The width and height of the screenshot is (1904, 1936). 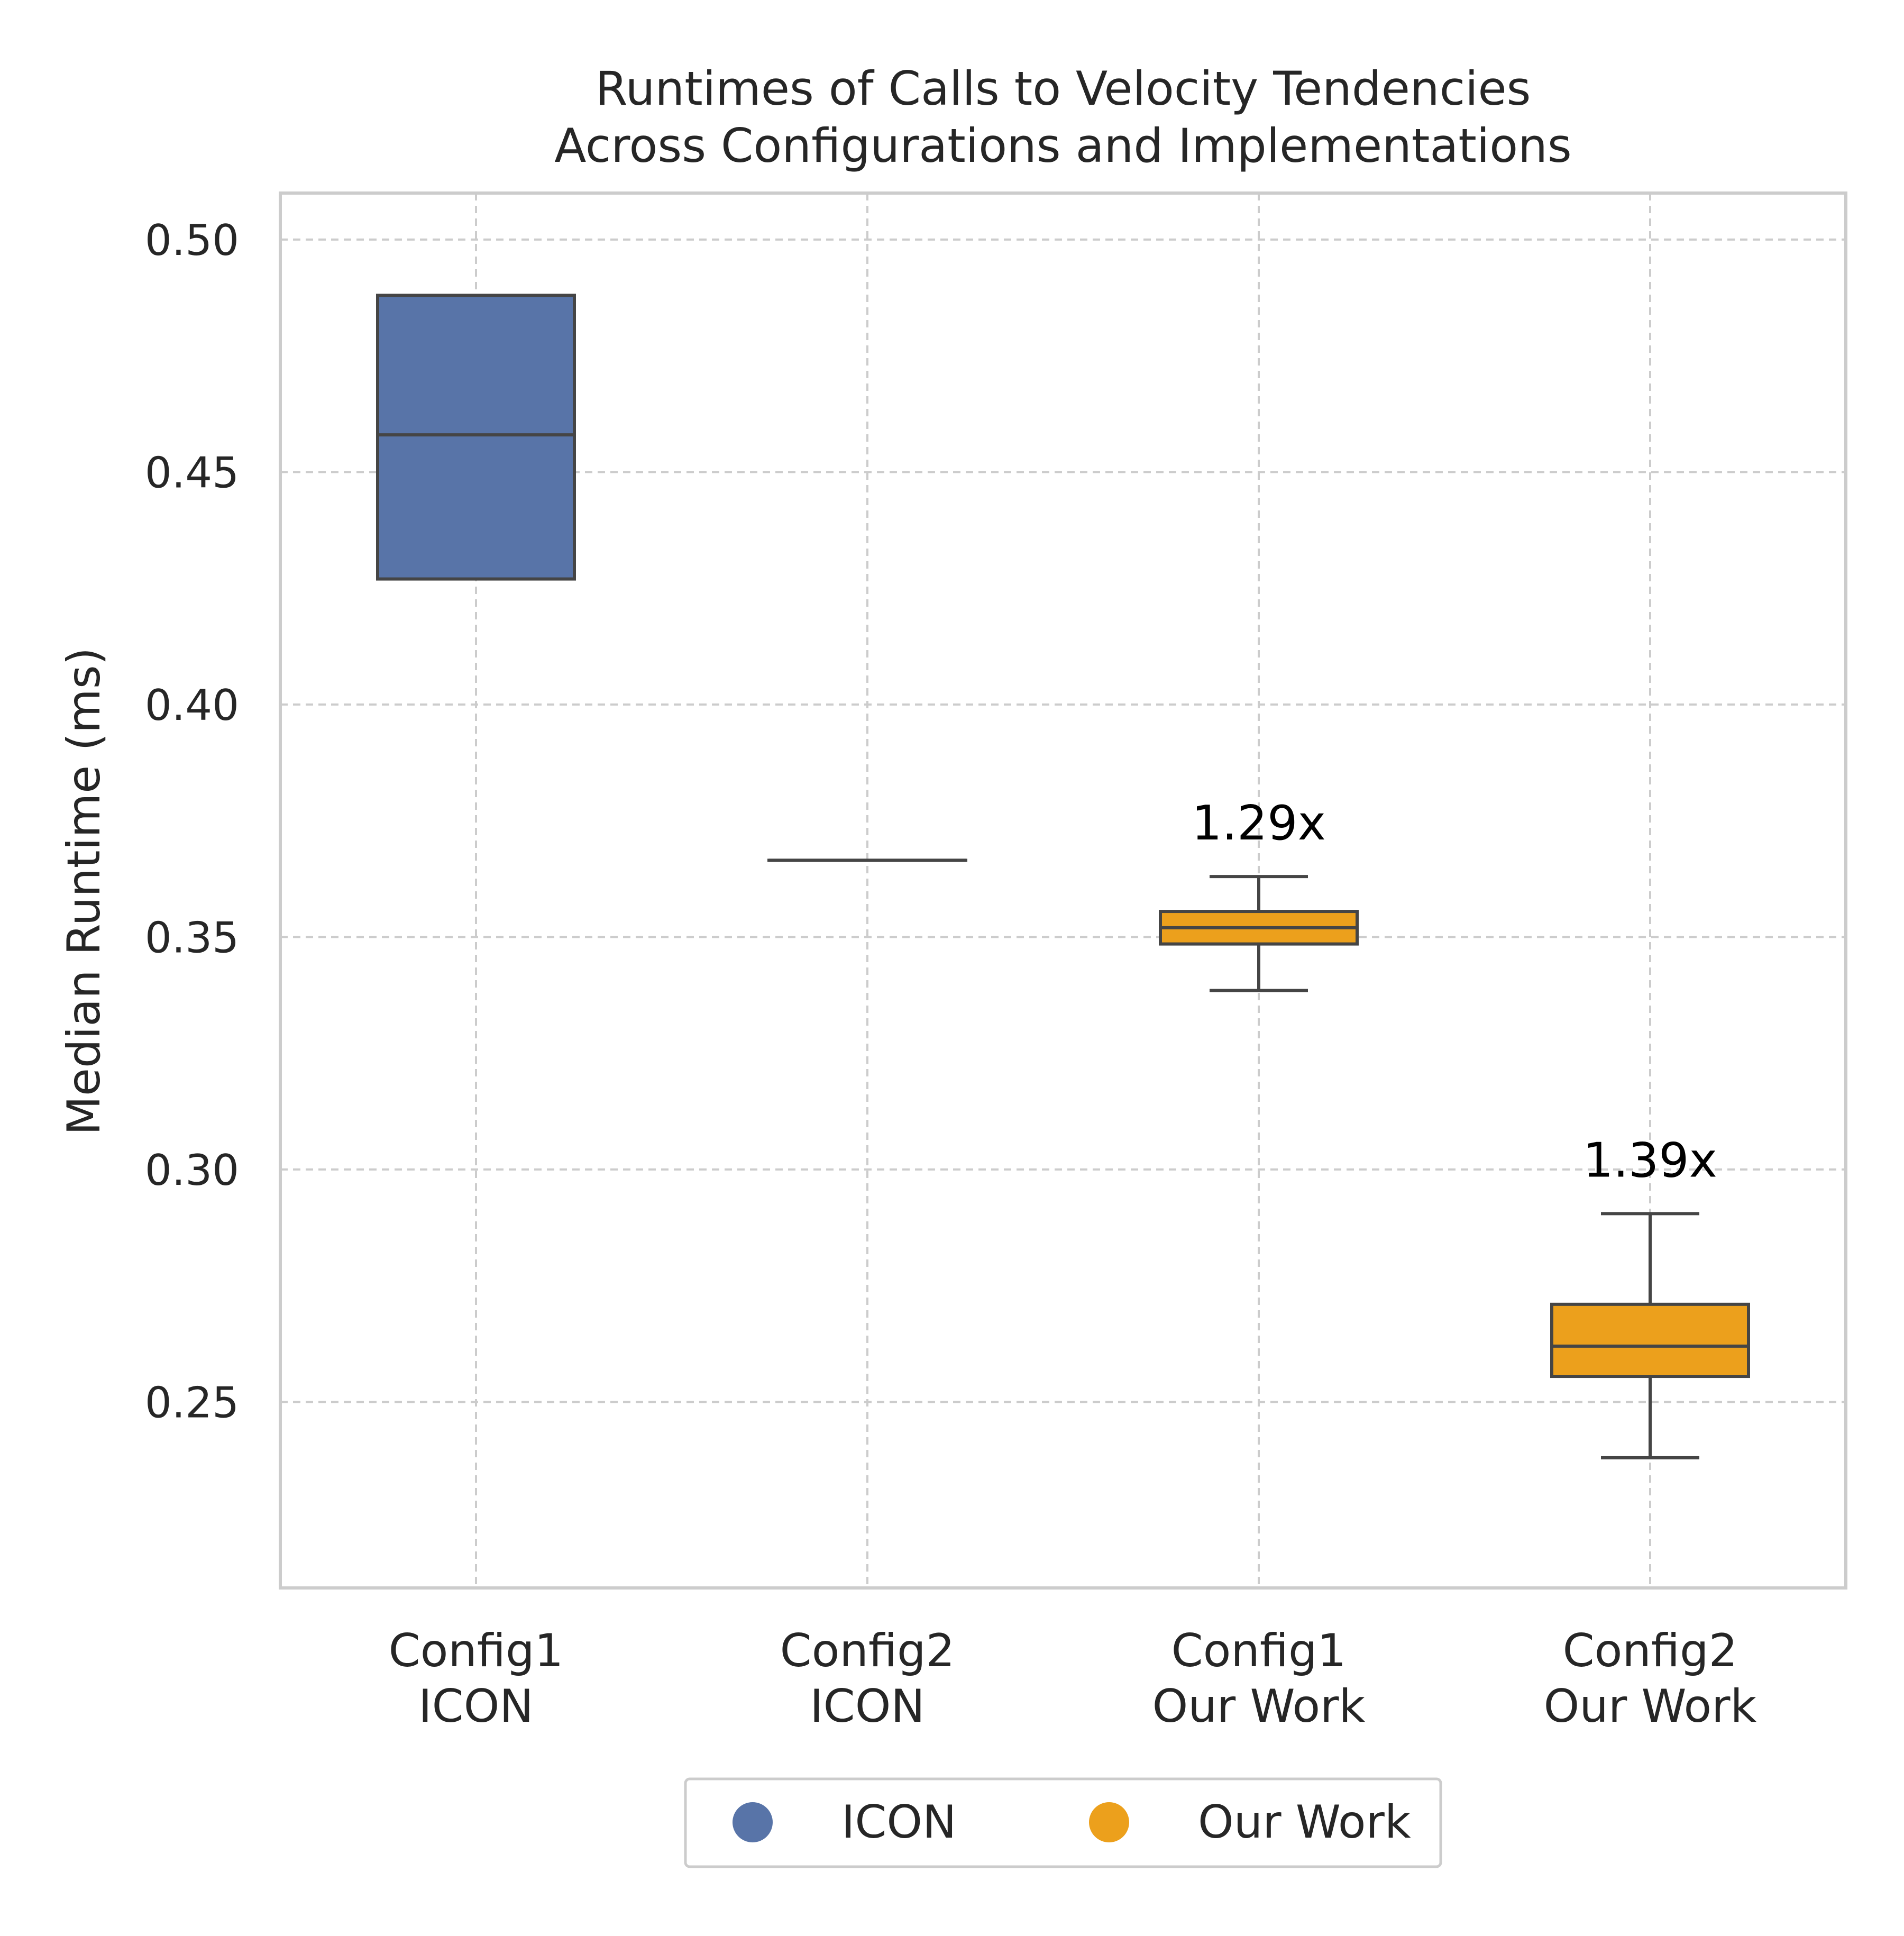 What do you see at coordinates (1650, 1160) in the screenshot?
I see `speedup-label: 1.39x` at bounding box center [1650, 1160].